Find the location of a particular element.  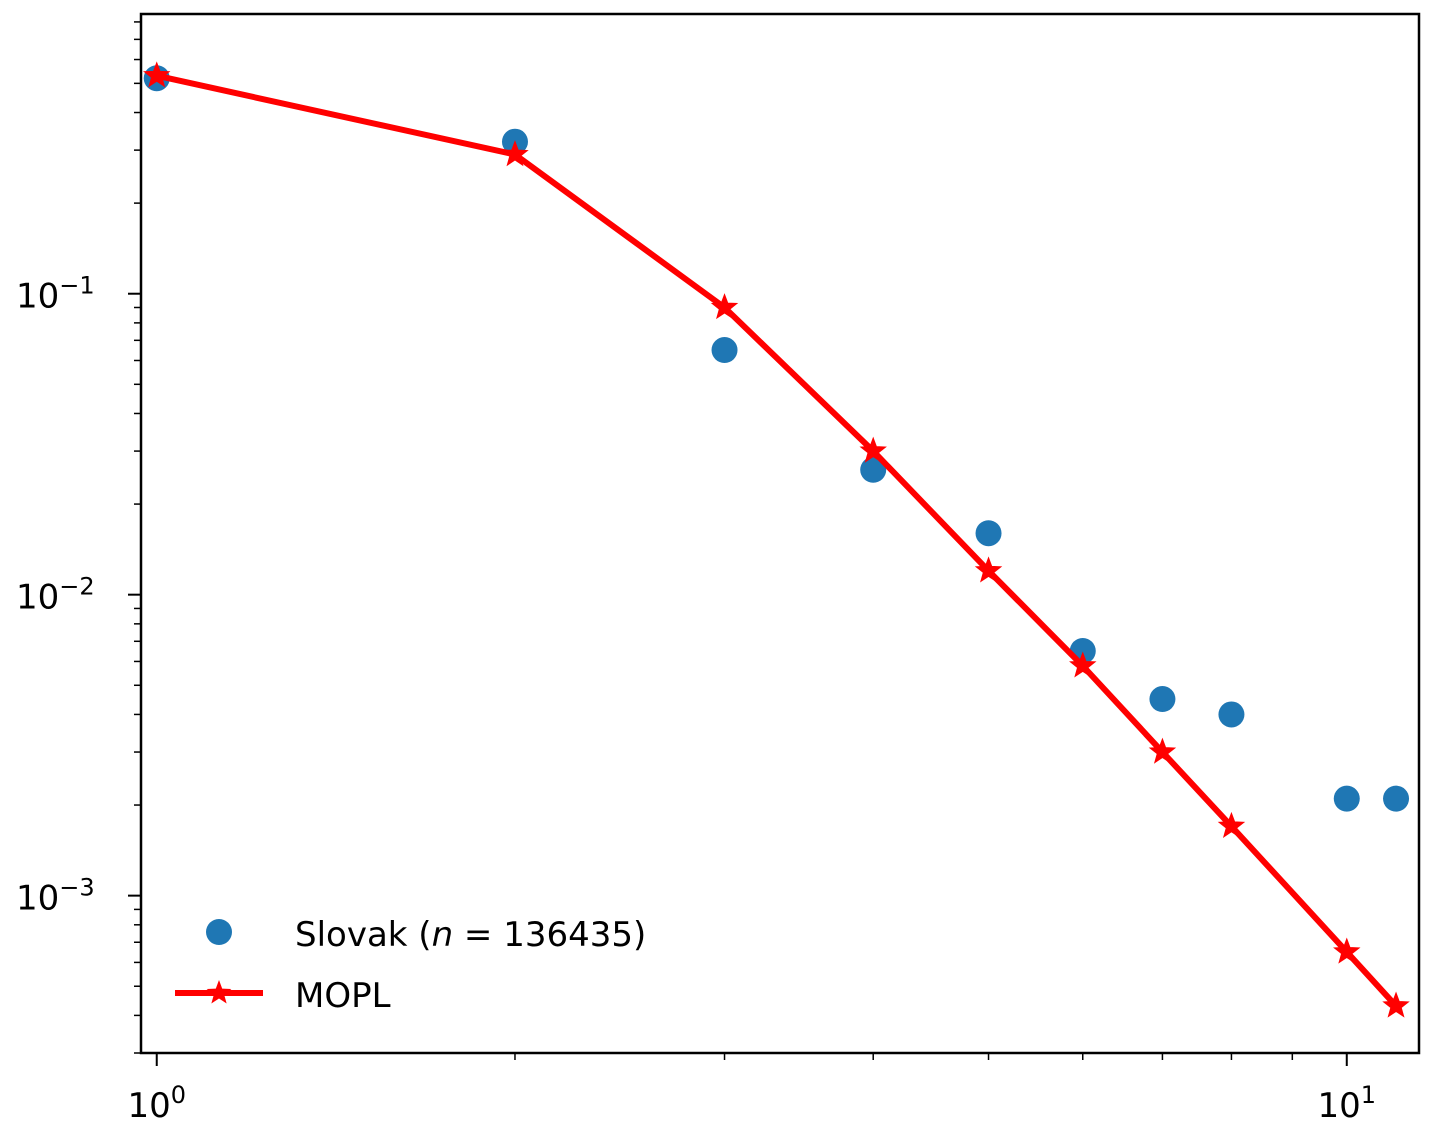

x-tick-label: 10¹ is located at coordinates (1346, 1103).